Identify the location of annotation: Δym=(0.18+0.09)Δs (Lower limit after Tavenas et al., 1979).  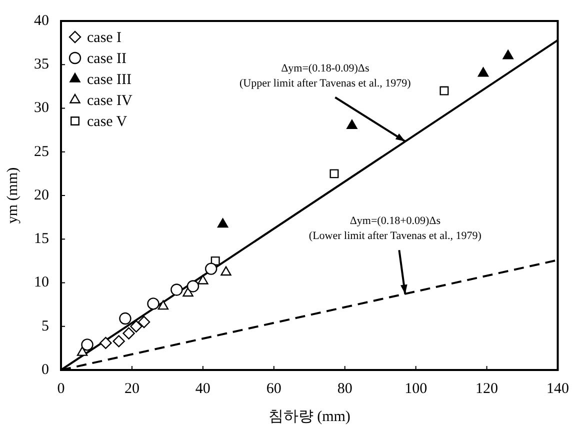
(395, 228).